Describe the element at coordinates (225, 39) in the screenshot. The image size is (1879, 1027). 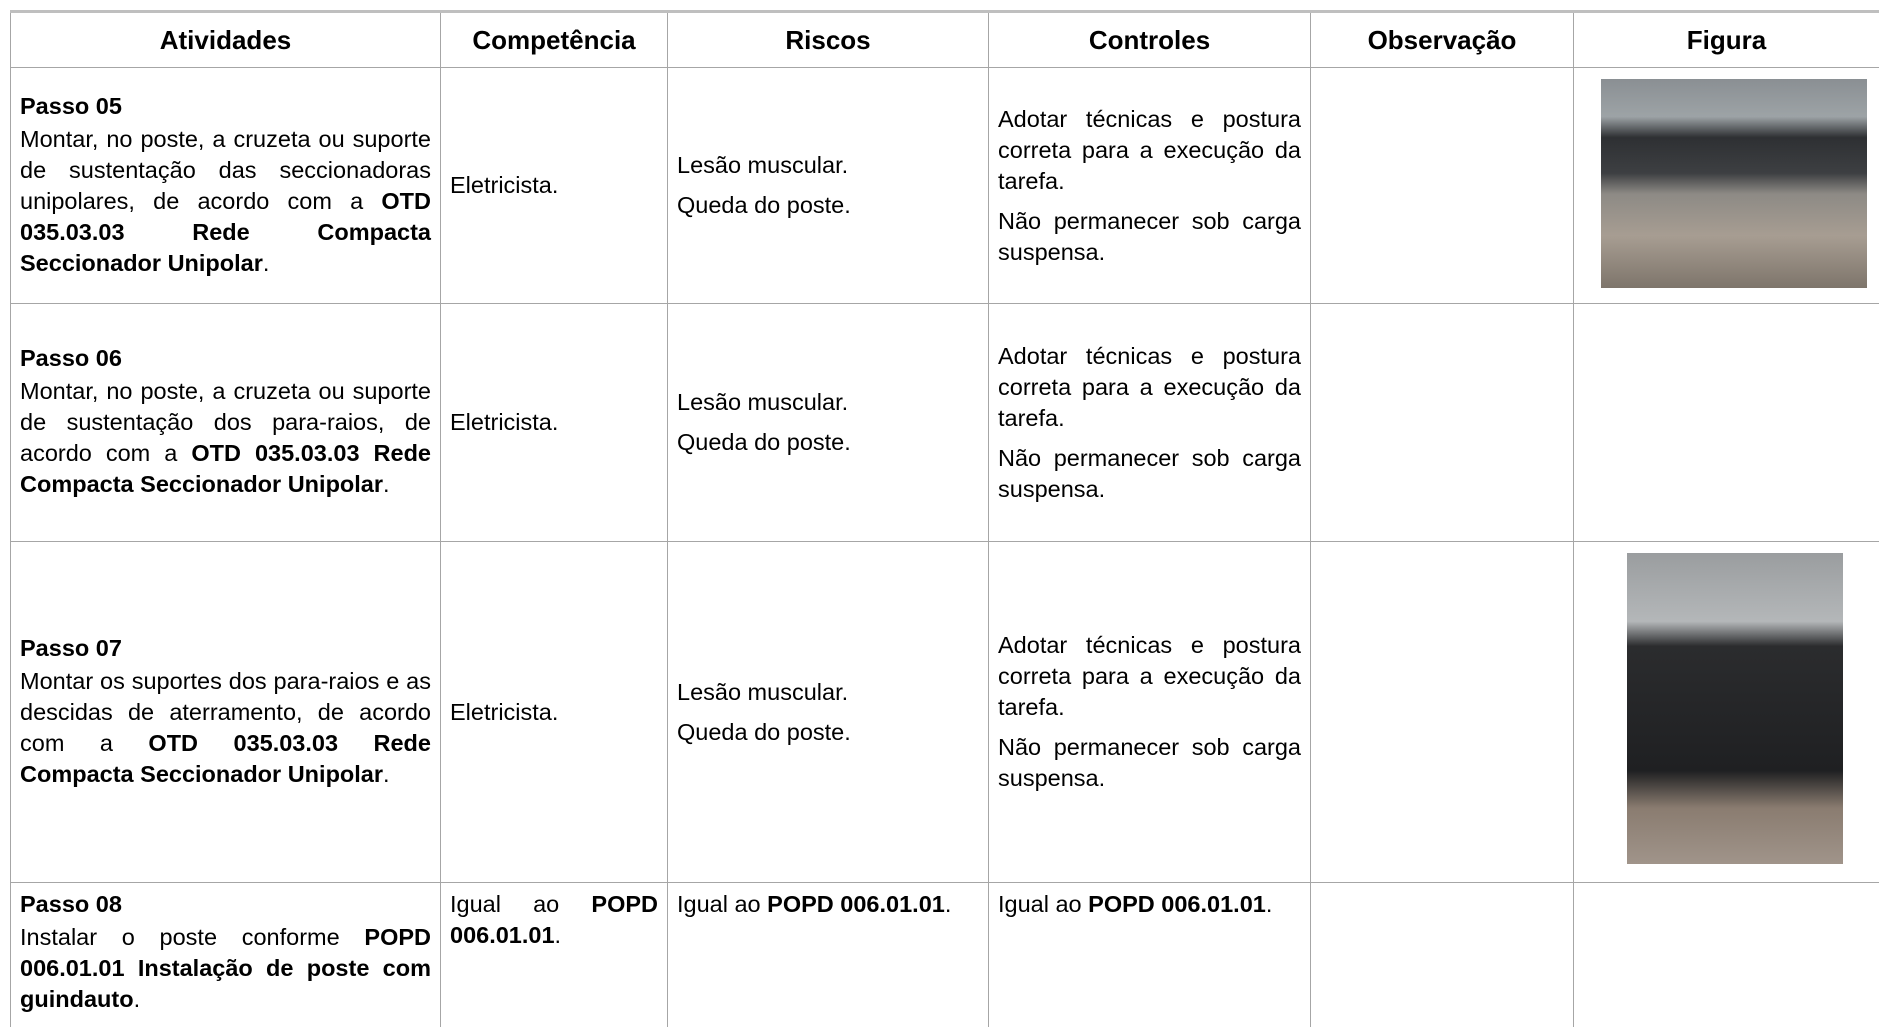
I see `column-header: Atividades` at that location.